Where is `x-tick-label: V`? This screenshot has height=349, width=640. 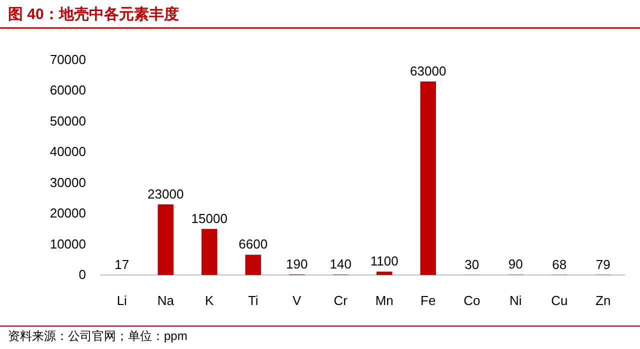 x-tick-label: V is located at coordinates (297, 300).